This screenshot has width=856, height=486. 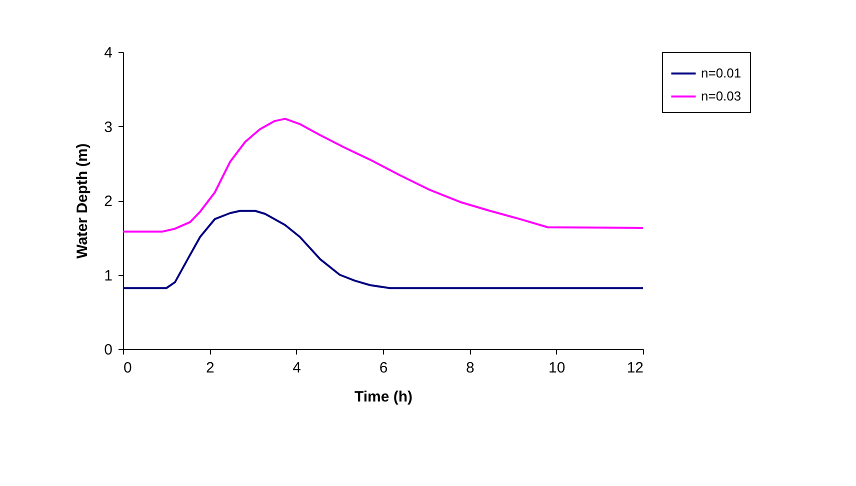 I want to click on x-tick-label: 6, so click(x=383, y=368).